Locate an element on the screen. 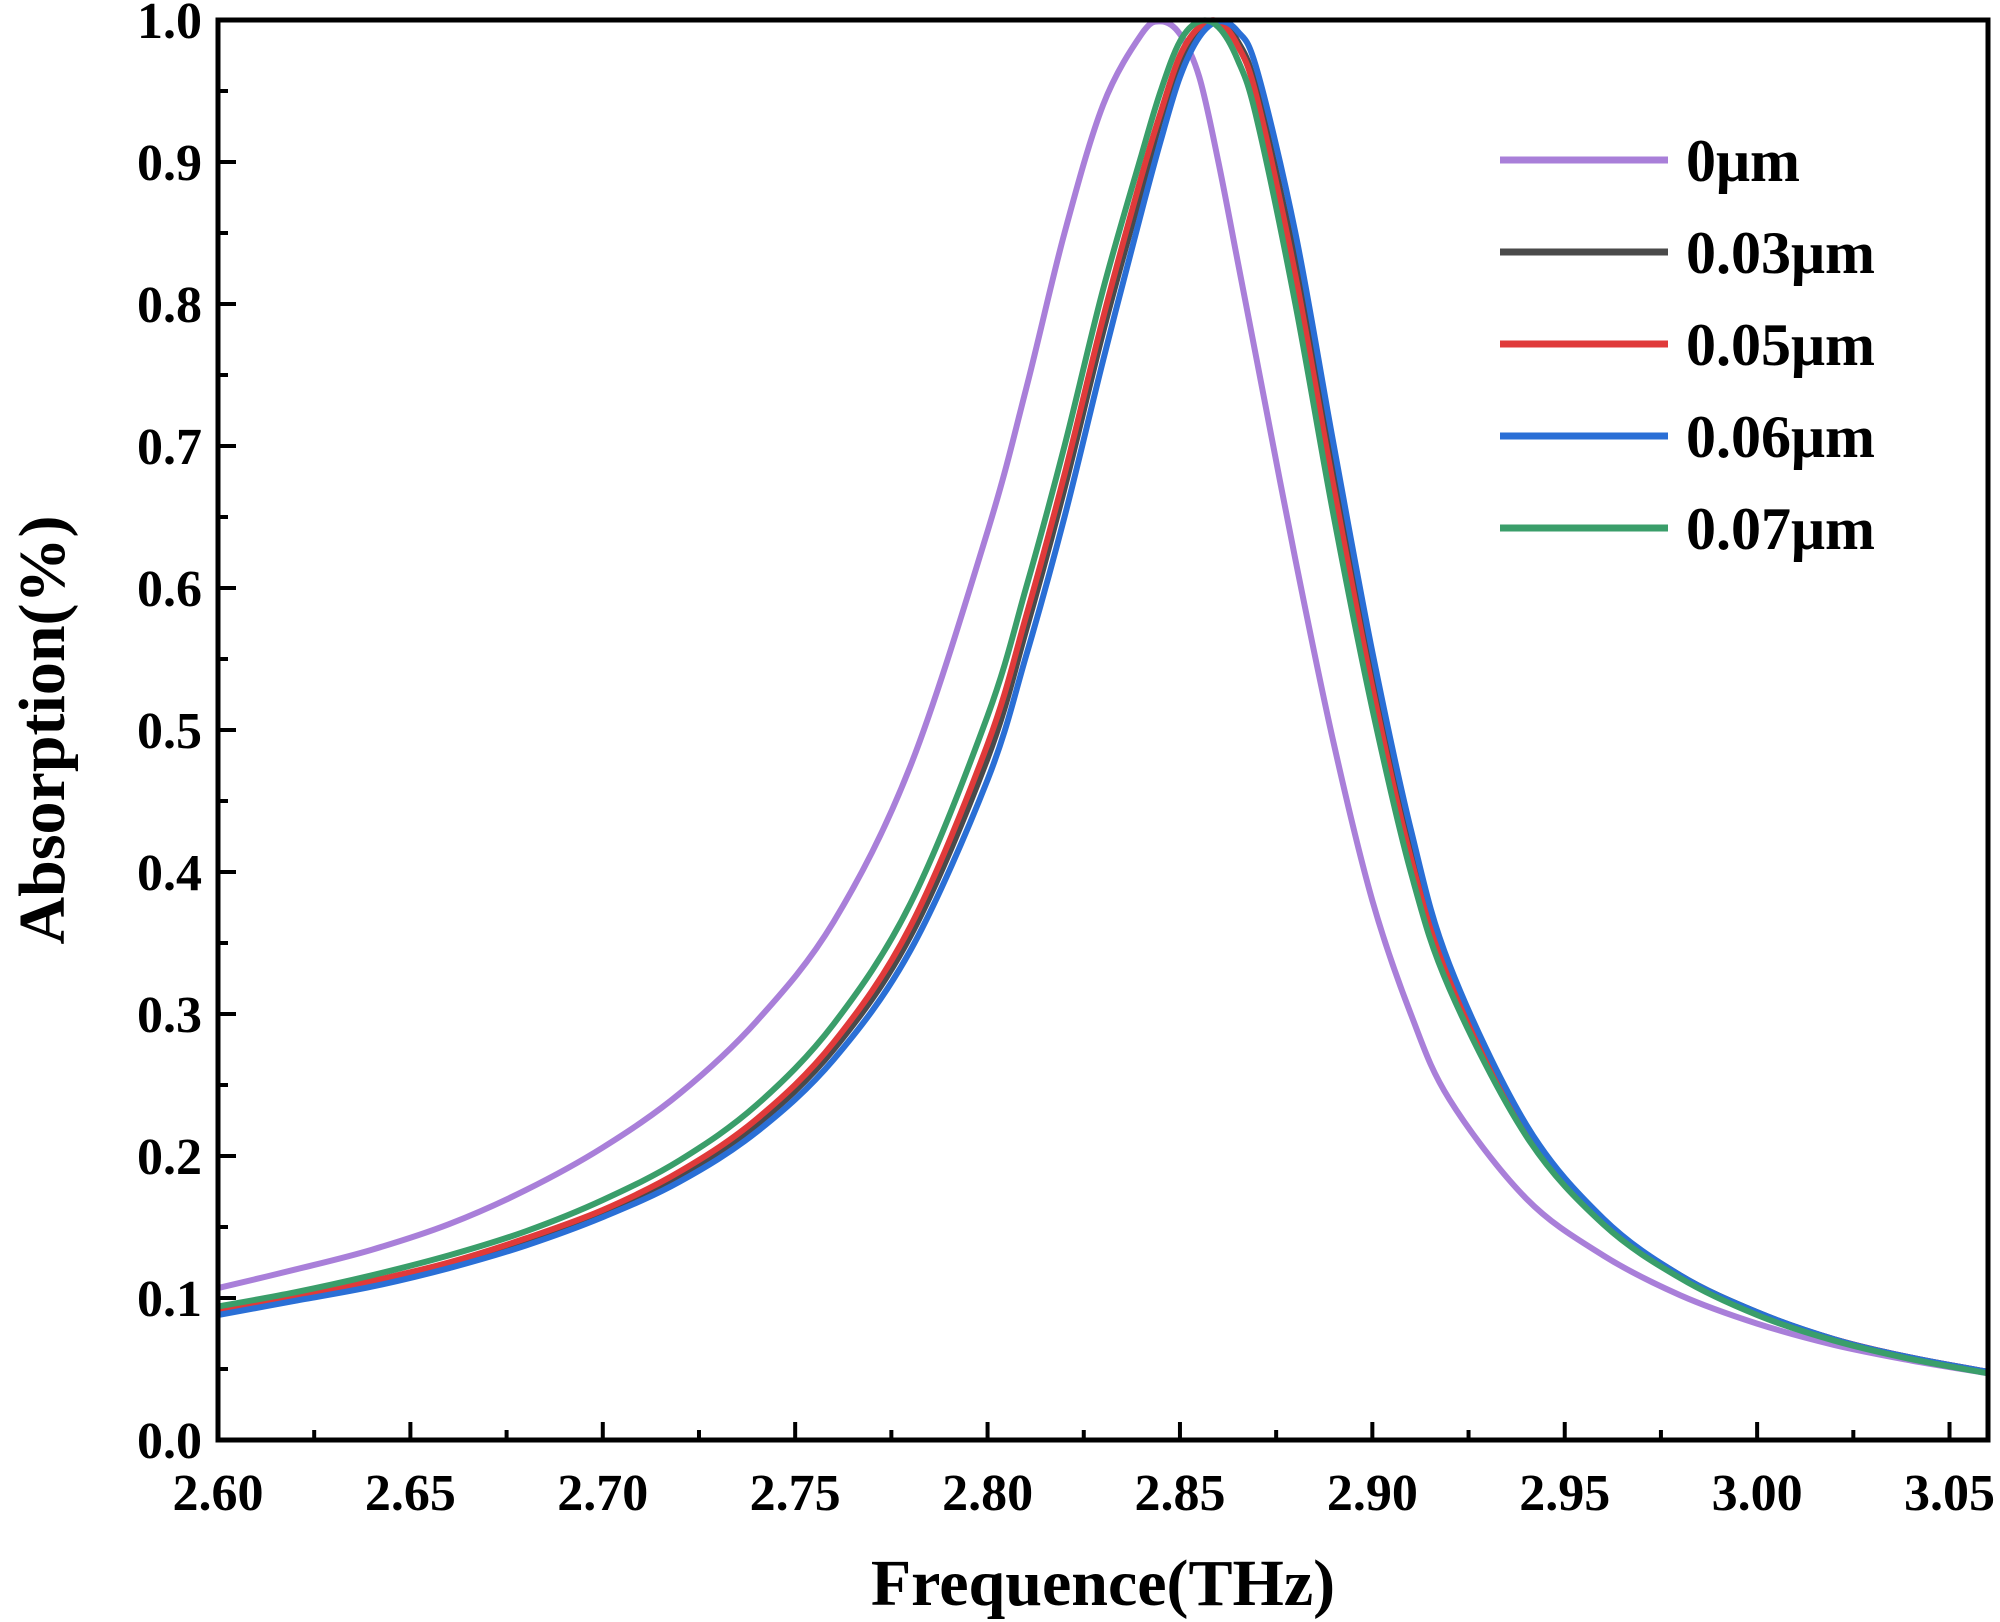 The width and height of the screenshot is (2000, 1622). x-tick-label: 2.85 is located at coordinates (1179, 1493).